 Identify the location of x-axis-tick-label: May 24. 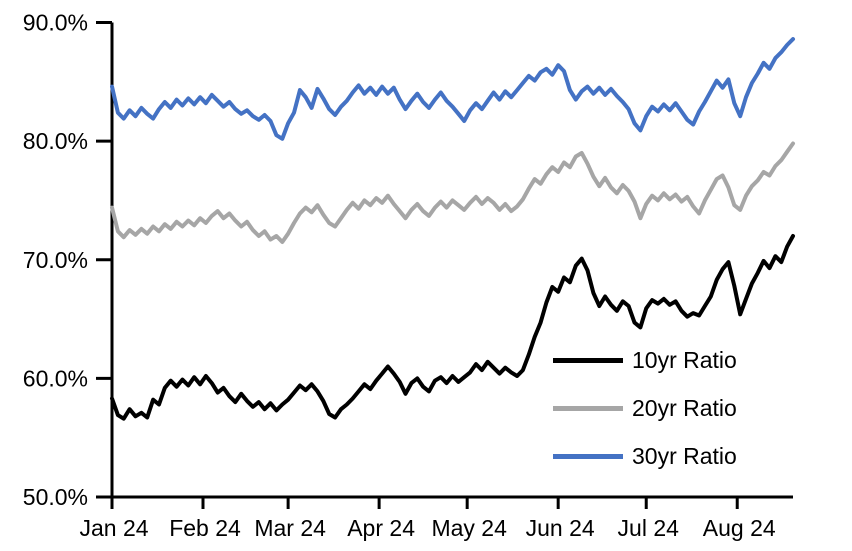
(469, 528).